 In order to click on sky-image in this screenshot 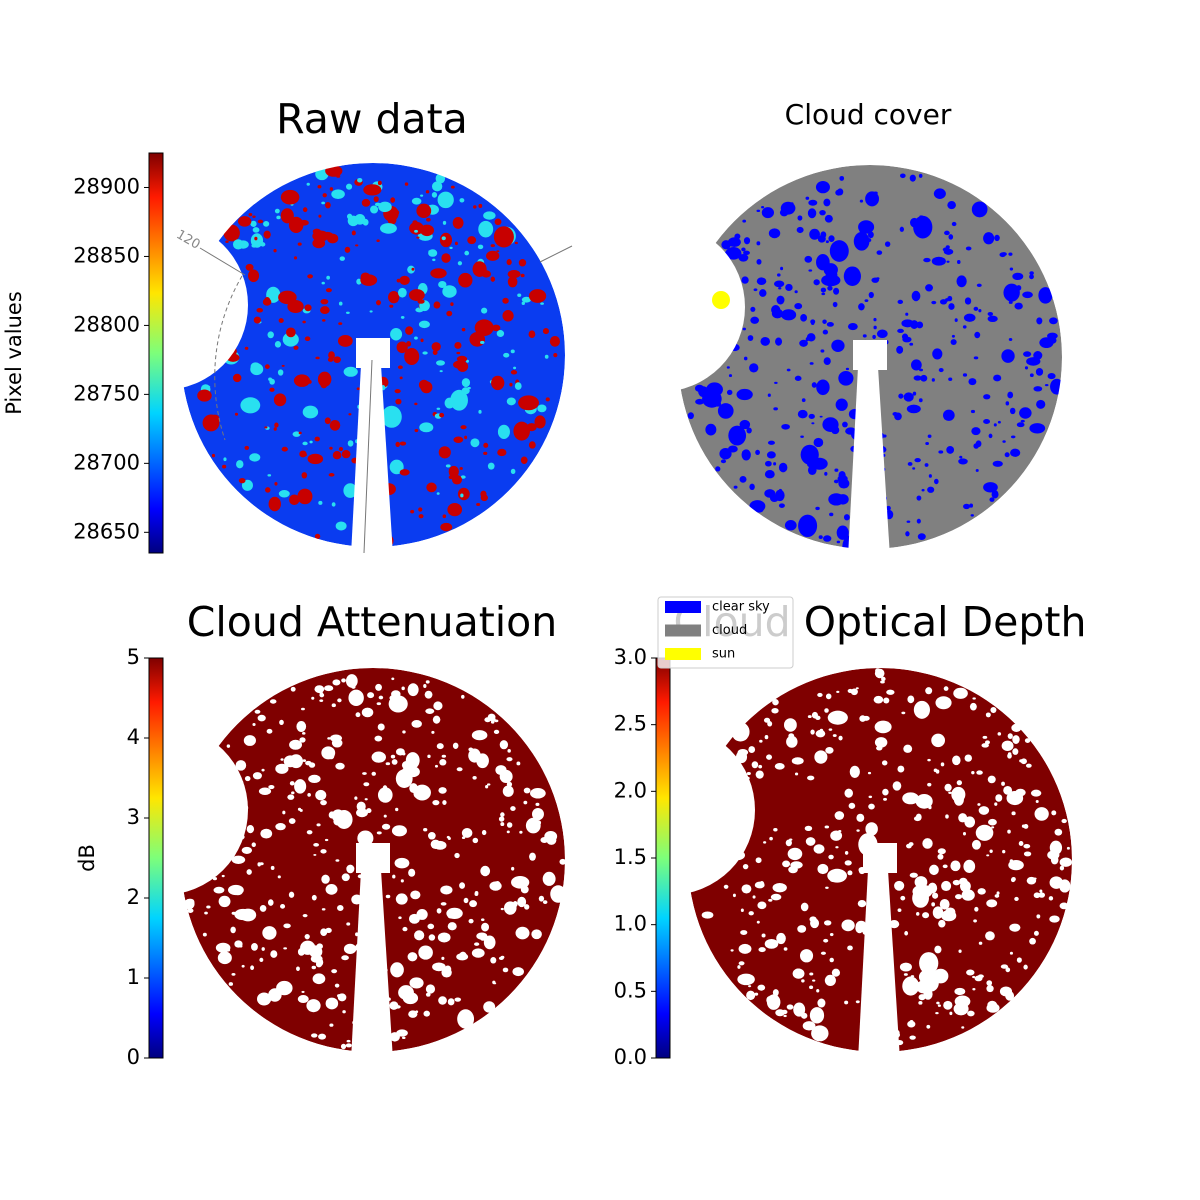, I will do `click(880, 861)`.